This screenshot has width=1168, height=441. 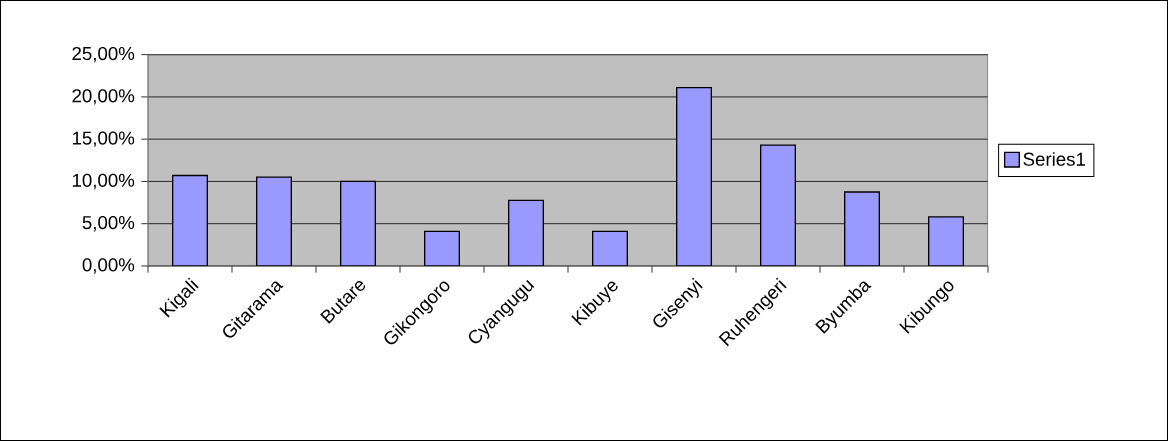 I want to click on y-tick-label: 25,00%, so click(x=103, y=54).